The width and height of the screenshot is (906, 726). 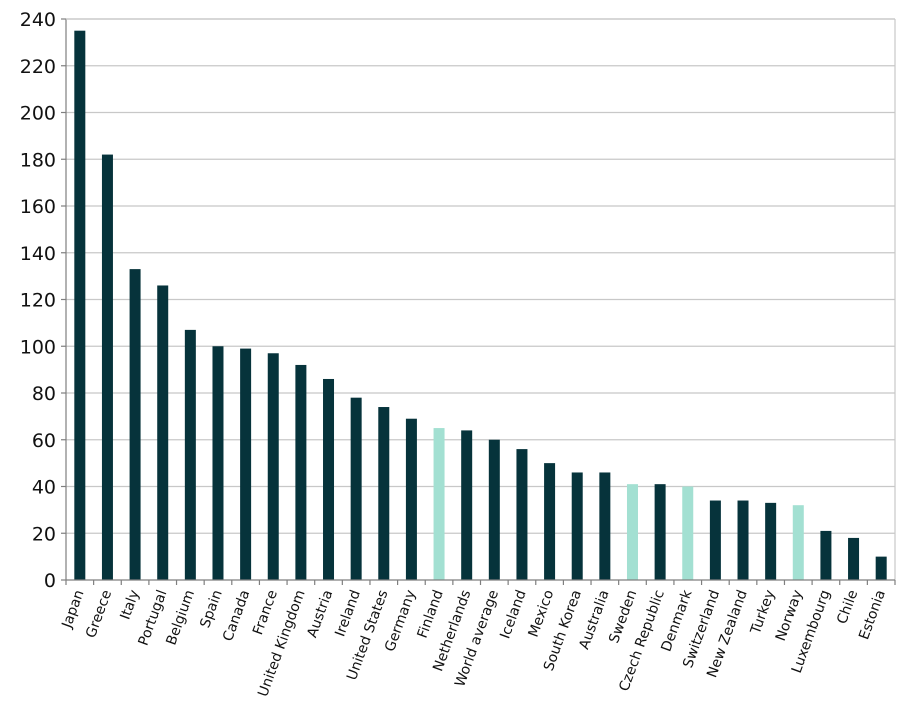 I want to click on x-tick-label: Chile, so click(x=847, y=607).